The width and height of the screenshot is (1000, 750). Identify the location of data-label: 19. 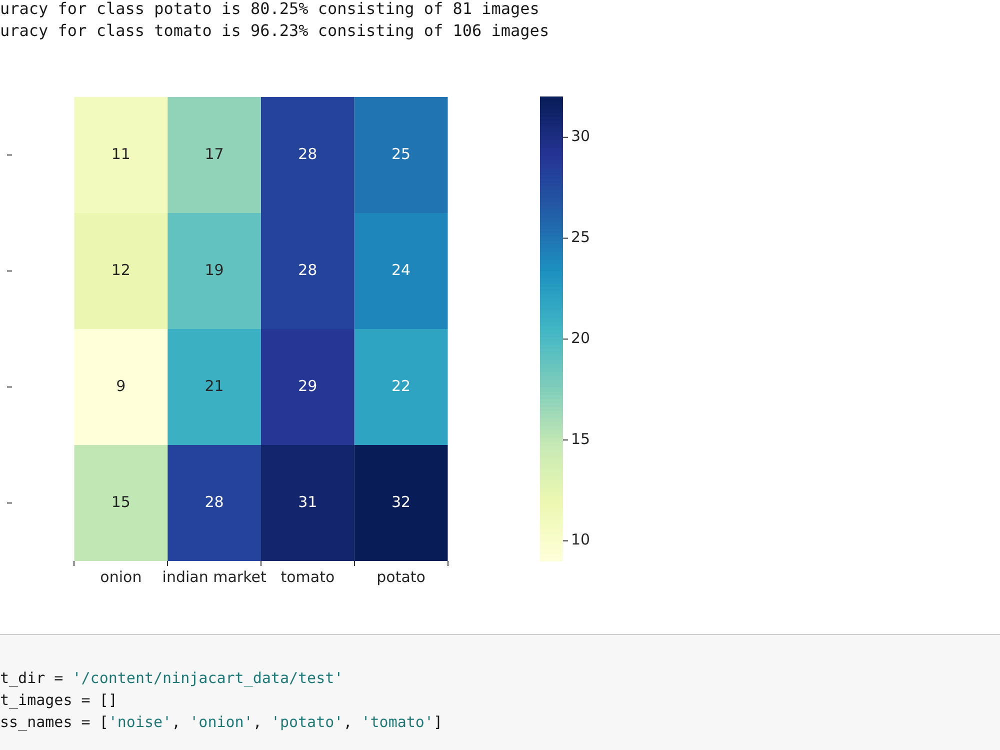
(214, 269).